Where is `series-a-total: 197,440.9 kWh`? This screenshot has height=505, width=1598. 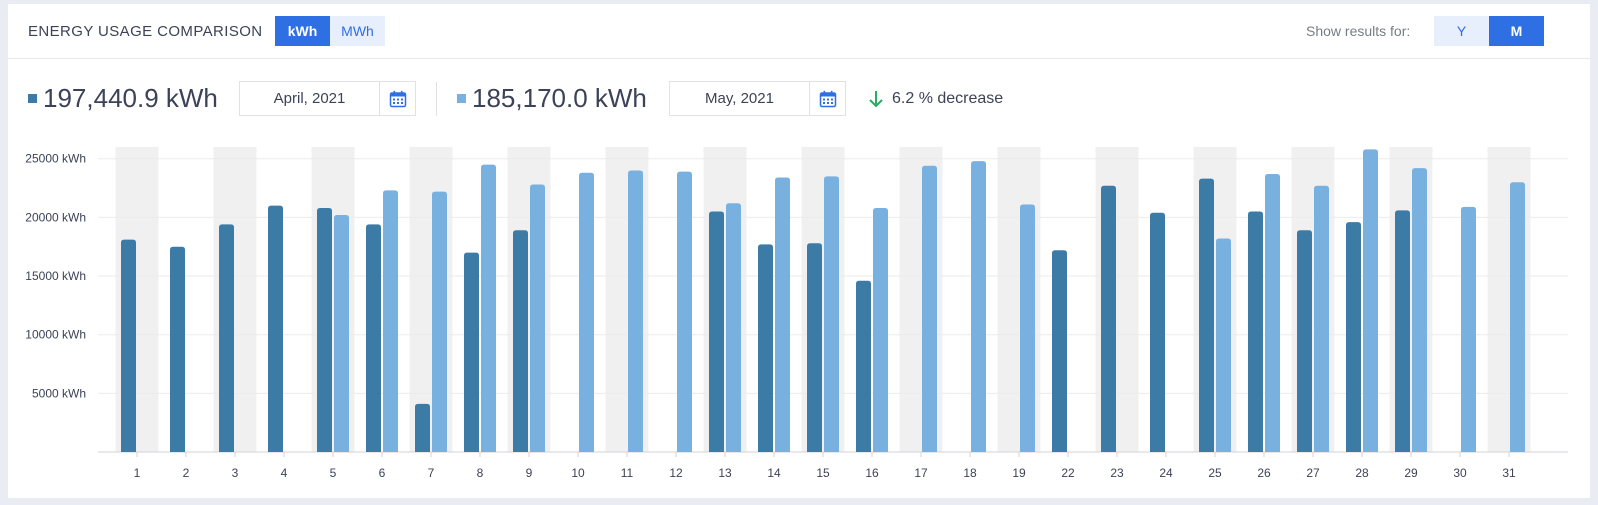
series-a-total: 197,440.9 kWh is located at coordinates (130, 98).